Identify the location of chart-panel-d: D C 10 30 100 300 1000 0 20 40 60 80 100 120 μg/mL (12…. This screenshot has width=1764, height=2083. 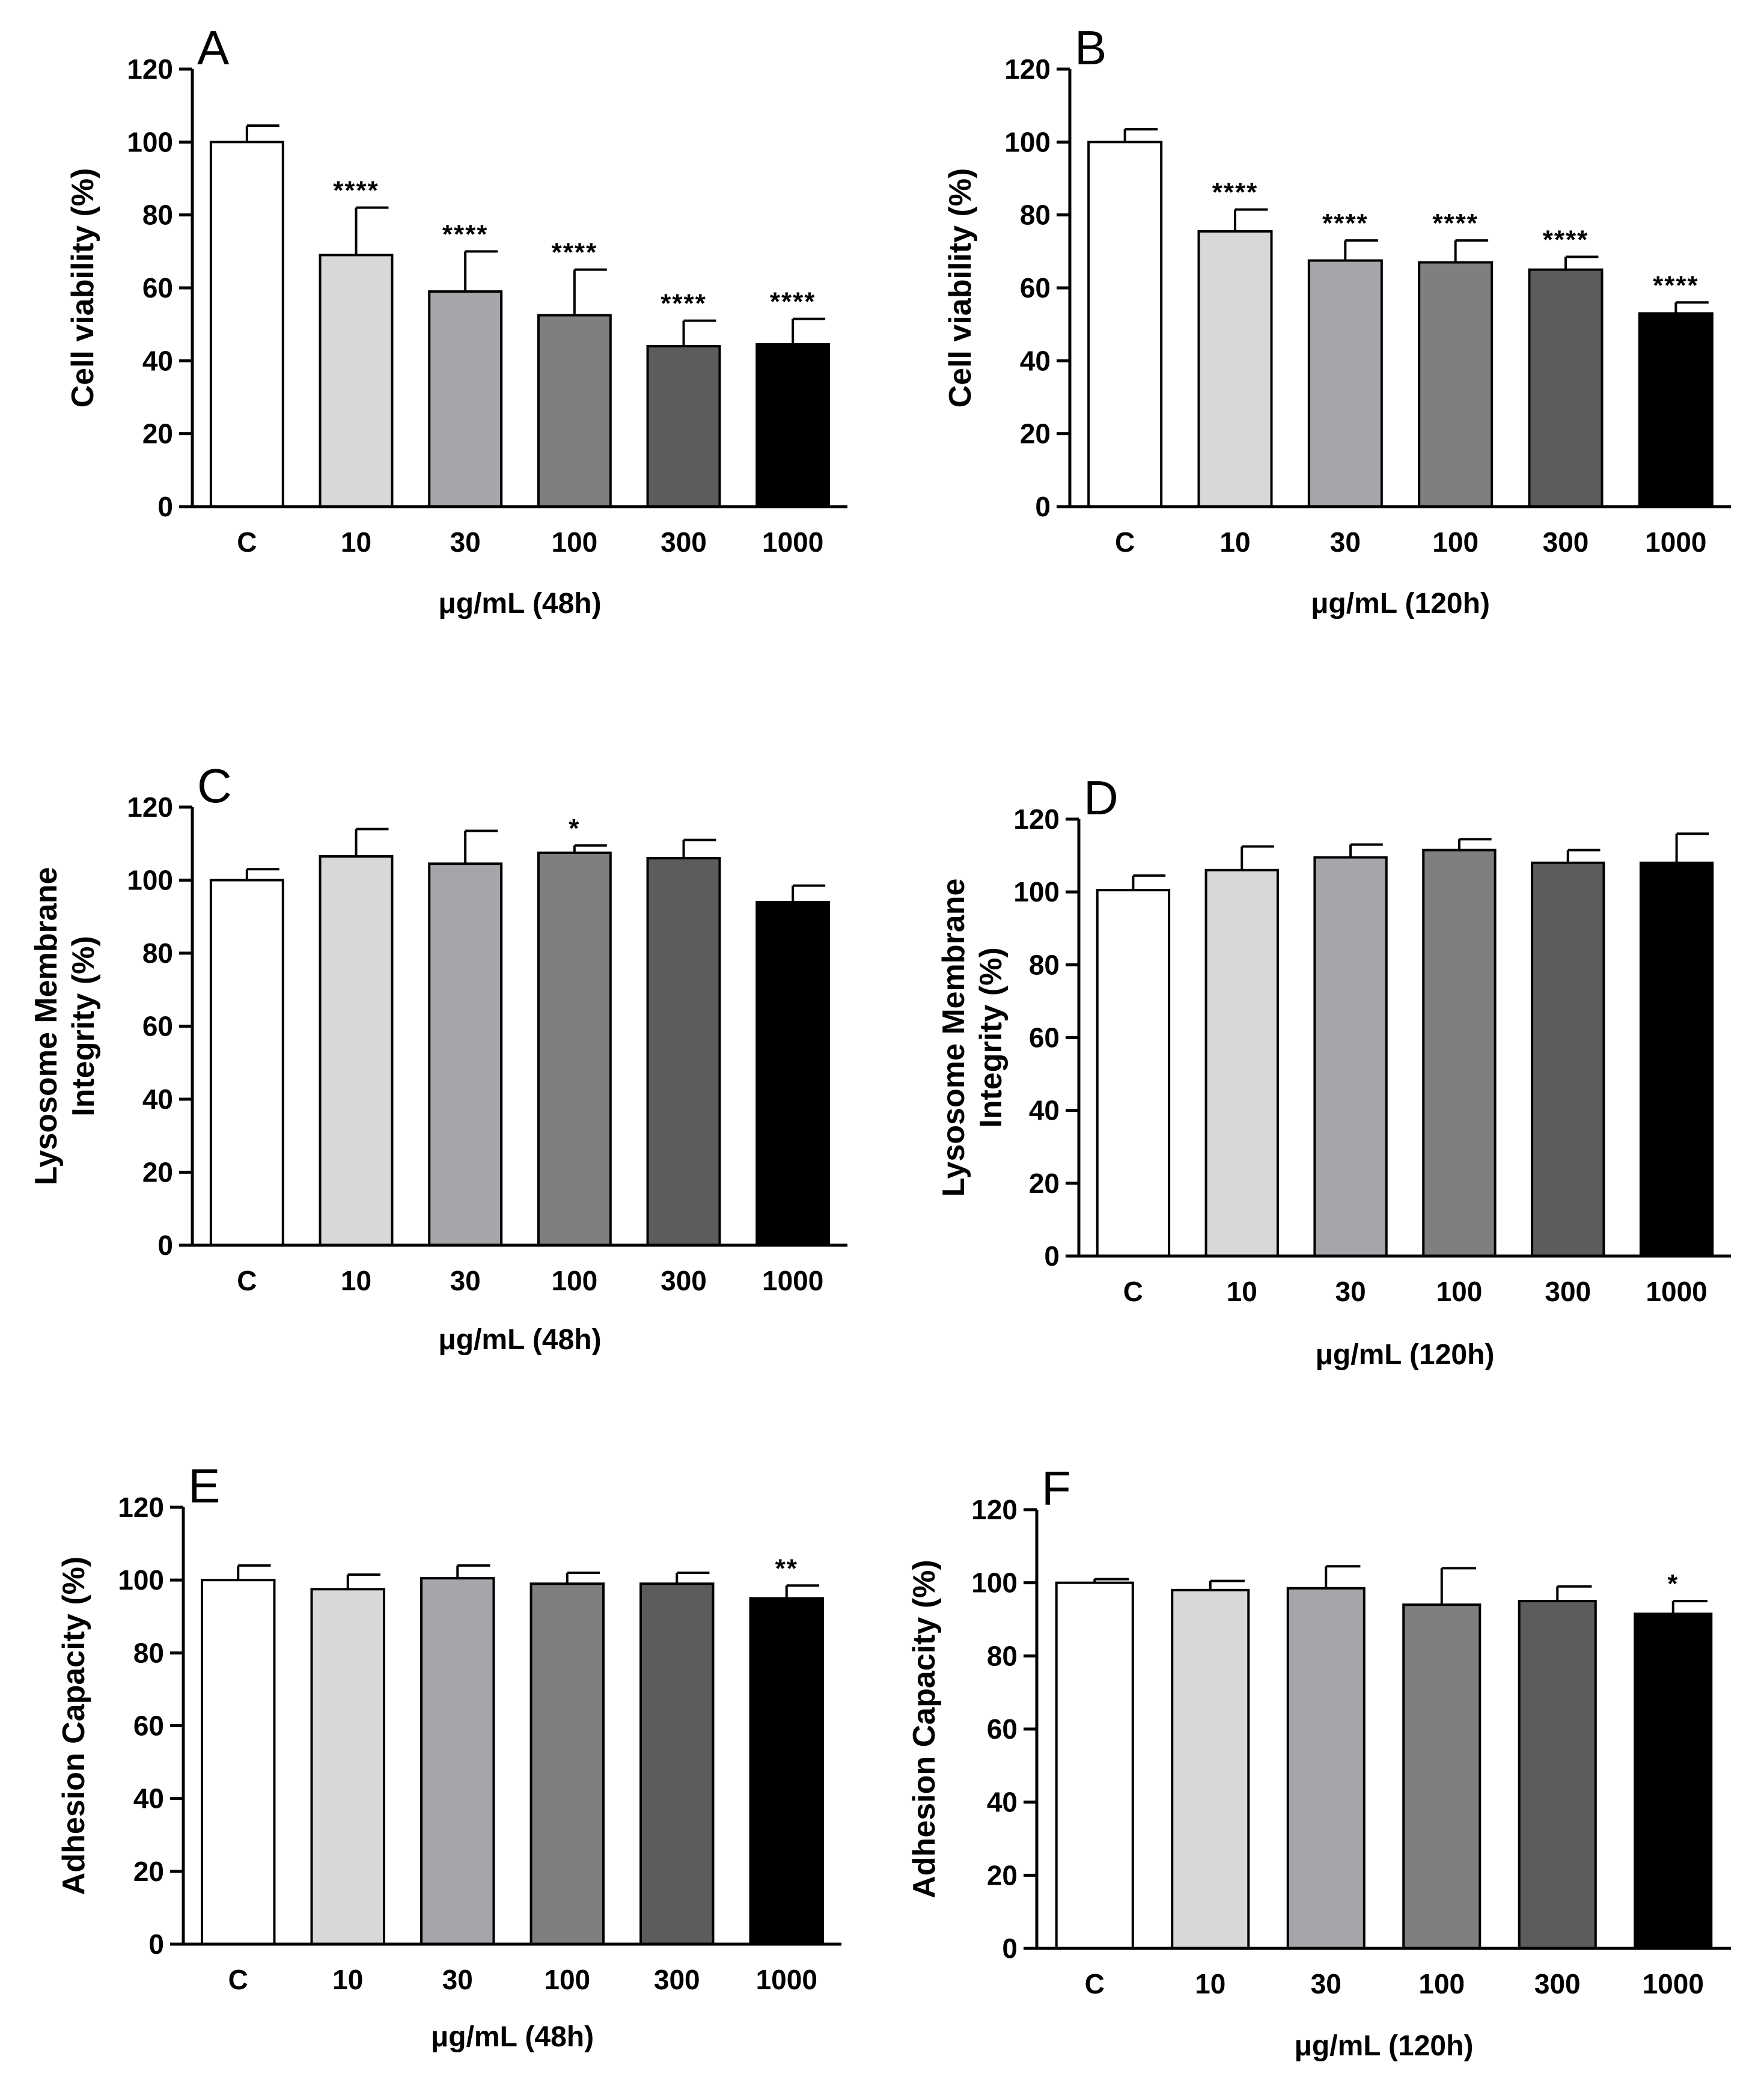
(1333, 1071).